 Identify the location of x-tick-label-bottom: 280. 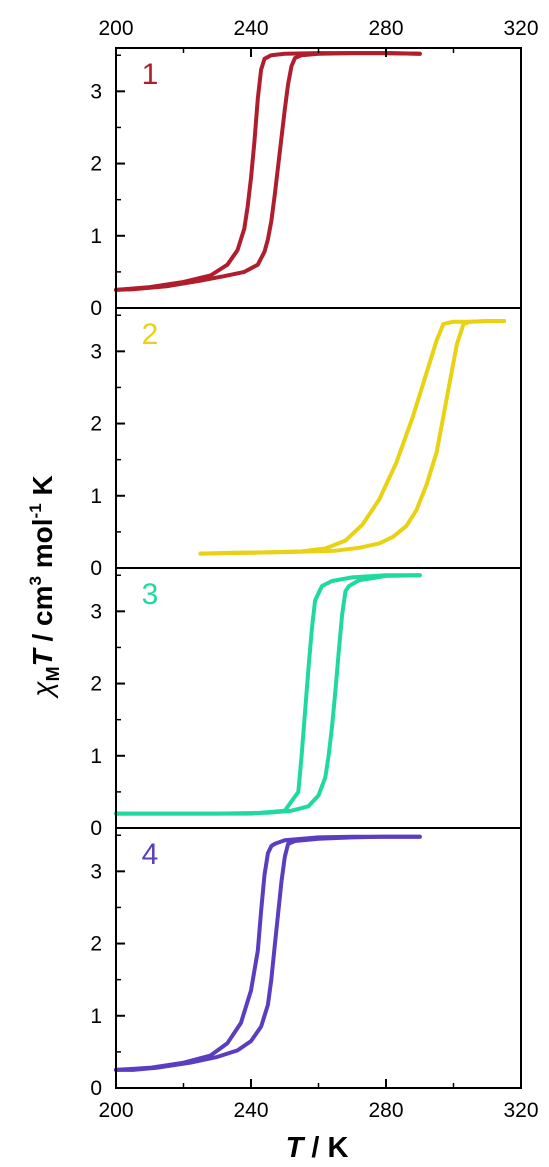
(385, 1110).